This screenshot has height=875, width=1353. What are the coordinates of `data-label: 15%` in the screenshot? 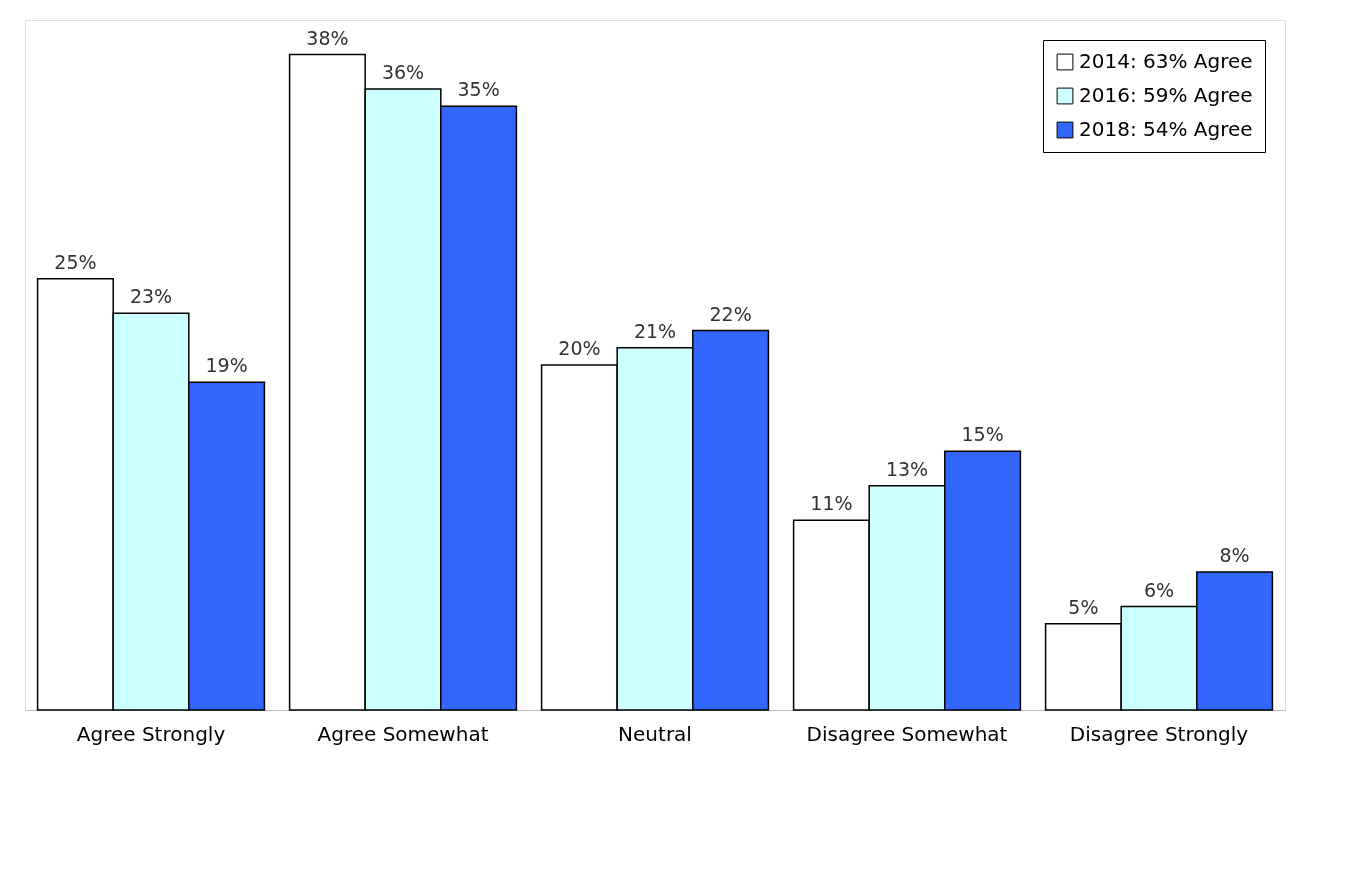 It's located at (982, 434).